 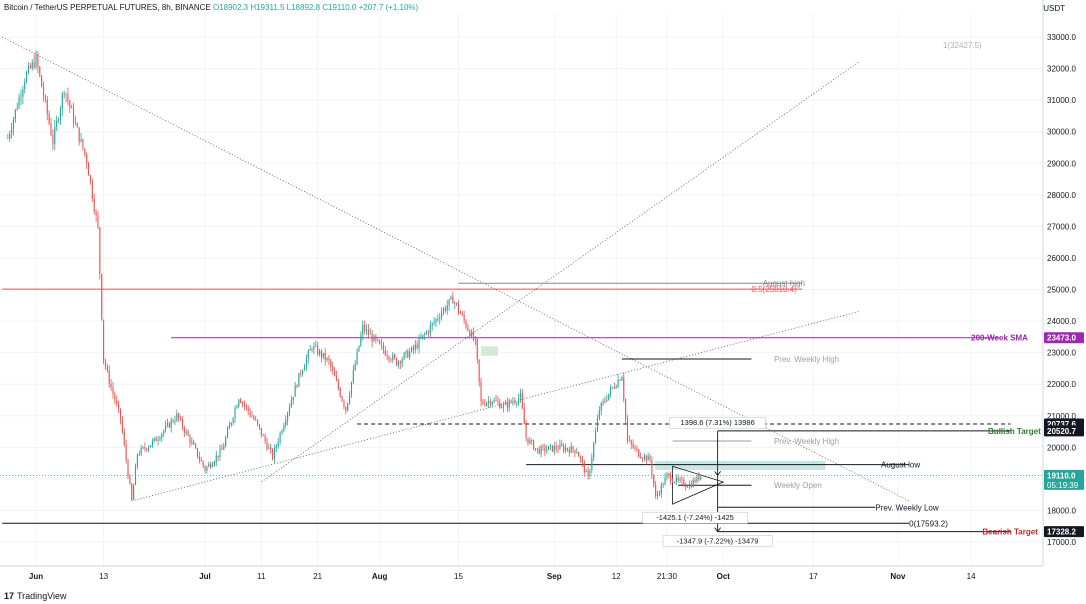 What do you see at coordinates (554, 576) in the screenshot?
I see `time-tick-label: Sep` at bounding box center [554, 576].